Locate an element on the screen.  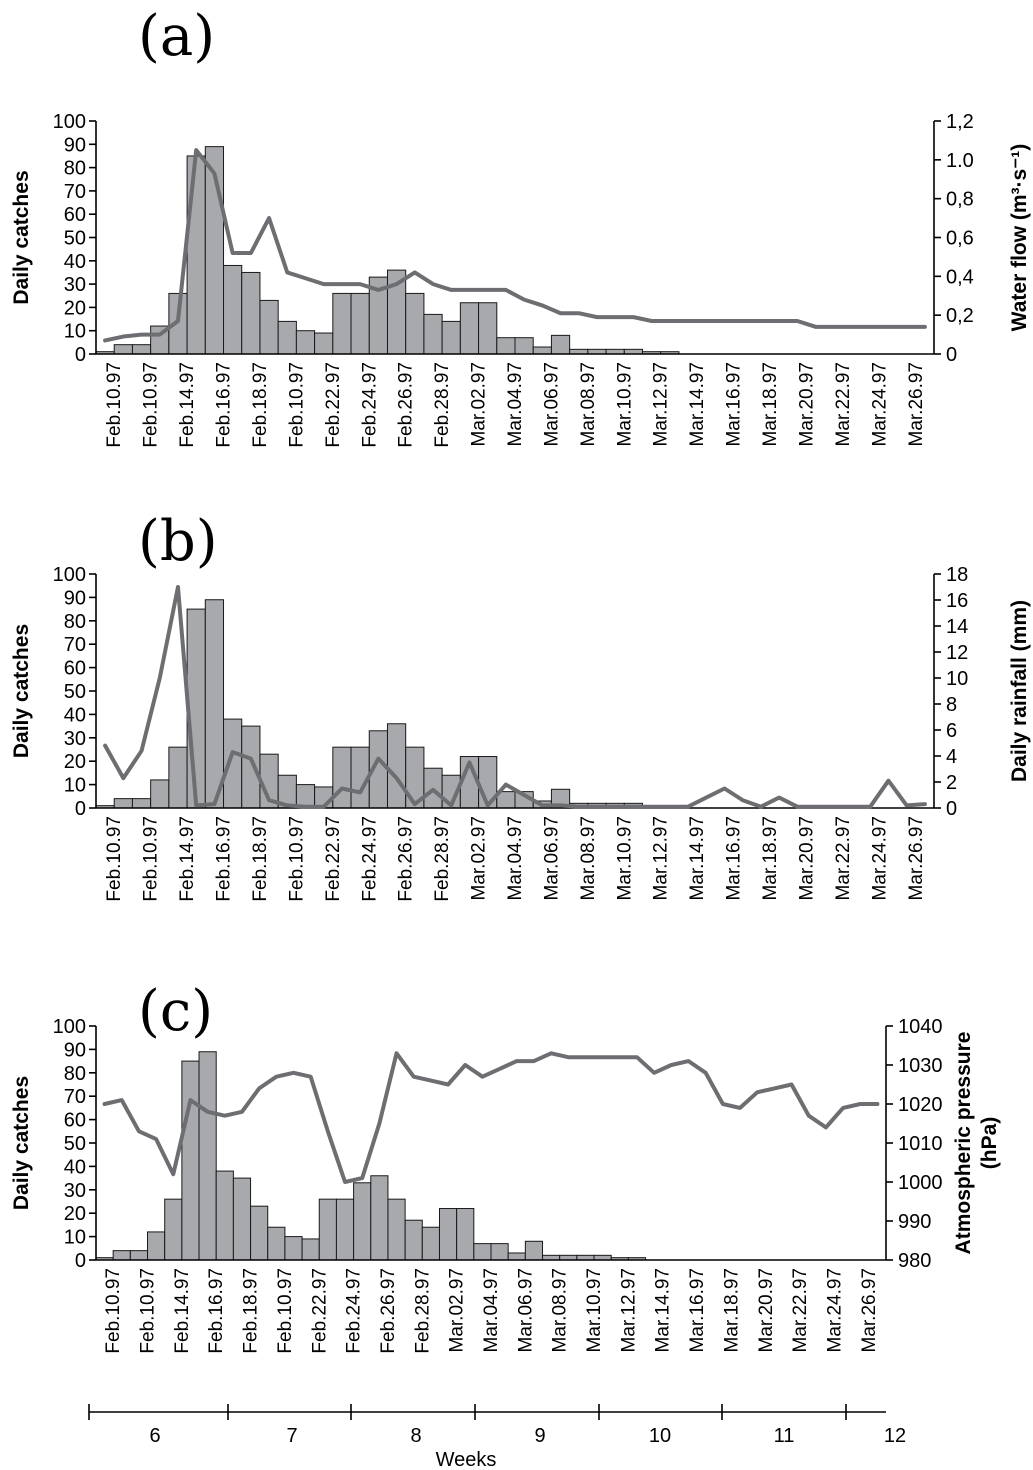
right-tick-label: 1030 is located at coordinates (920, 1066).